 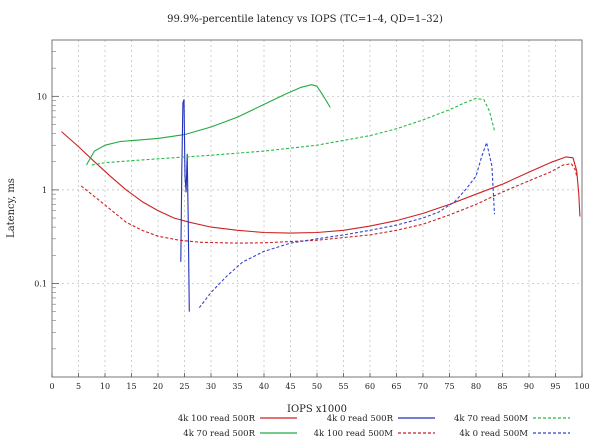 What do you see at coordinates (493, 434) in the screenshot?
I see `legend-label: 4k 0 read 500M` at bounding box center [493, 434].